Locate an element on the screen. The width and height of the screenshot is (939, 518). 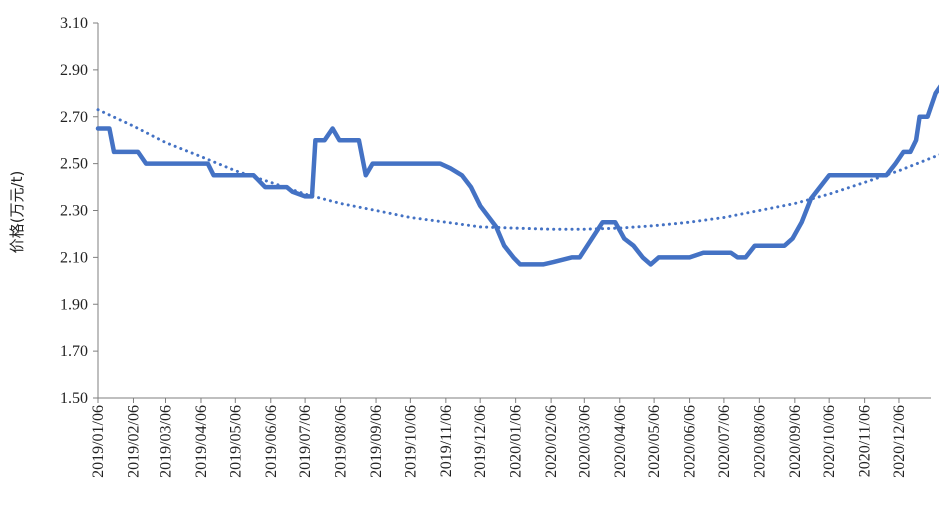
y-tick-label: 2.90 is located at coordinates (74, 70).